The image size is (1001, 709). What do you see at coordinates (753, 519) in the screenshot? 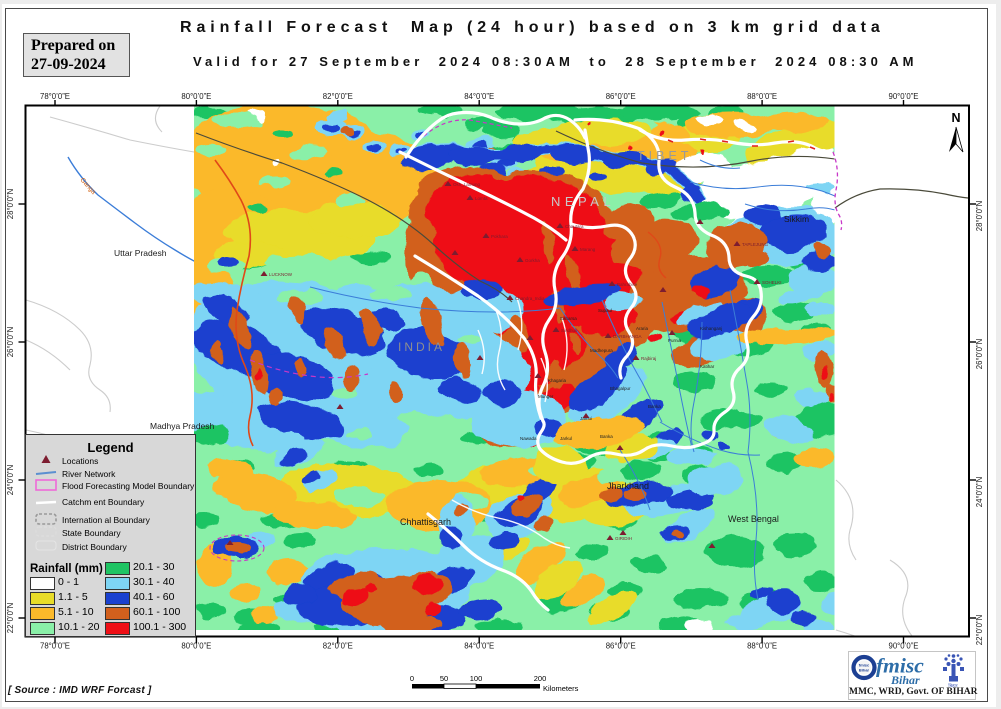
I see `svg-text: West Bengal` at bounding box center [753, 519].